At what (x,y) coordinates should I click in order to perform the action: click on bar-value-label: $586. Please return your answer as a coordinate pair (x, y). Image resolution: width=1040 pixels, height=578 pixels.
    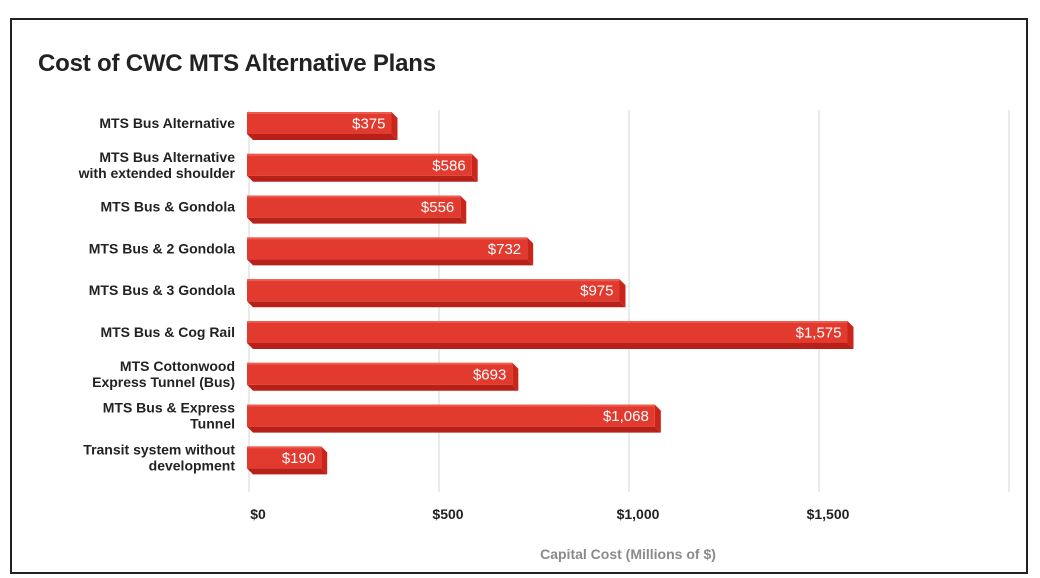
    Looking at the image, I should click on (448, 165).